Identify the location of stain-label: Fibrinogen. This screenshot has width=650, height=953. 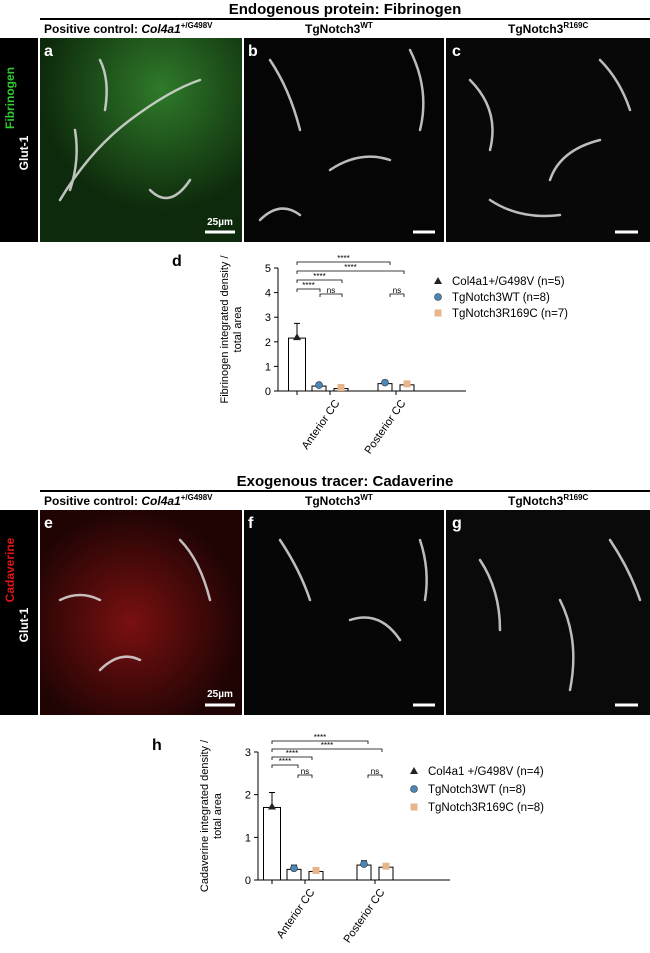
(10, 98).